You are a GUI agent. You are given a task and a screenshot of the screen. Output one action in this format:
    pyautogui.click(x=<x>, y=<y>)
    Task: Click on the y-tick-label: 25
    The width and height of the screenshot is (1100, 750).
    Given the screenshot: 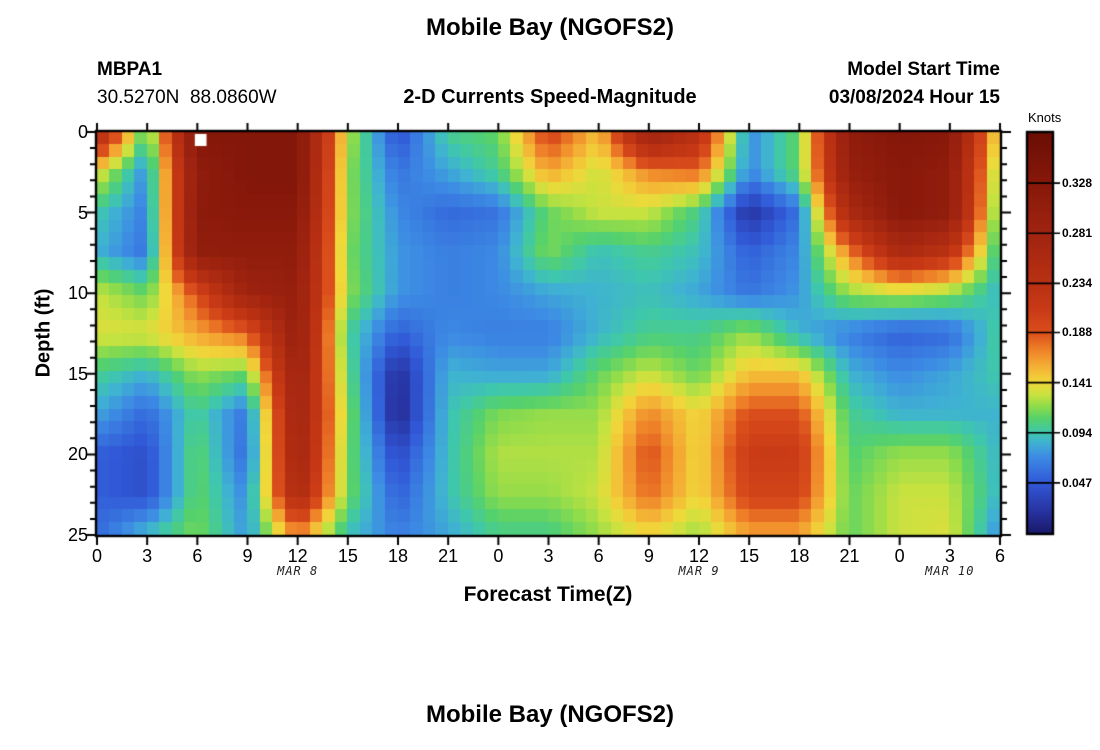 What is the action you would take?
    pyautogui.click(x=77, y=535)
    